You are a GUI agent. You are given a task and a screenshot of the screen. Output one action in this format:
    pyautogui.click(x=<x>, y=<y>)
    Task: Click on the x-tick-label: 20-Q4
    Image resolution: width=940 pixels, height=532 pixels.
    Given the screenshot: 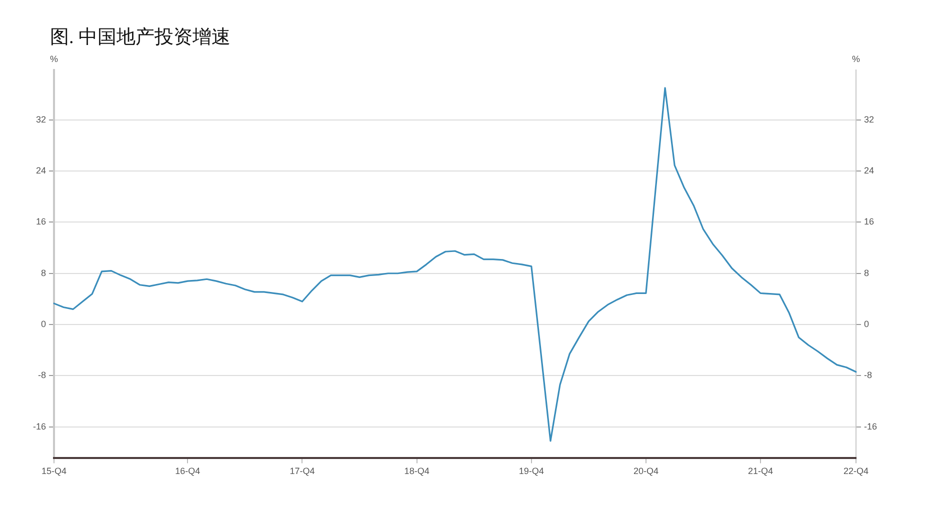 What is the action you would take?
    pyautogui.click(x=645, y=471)
    